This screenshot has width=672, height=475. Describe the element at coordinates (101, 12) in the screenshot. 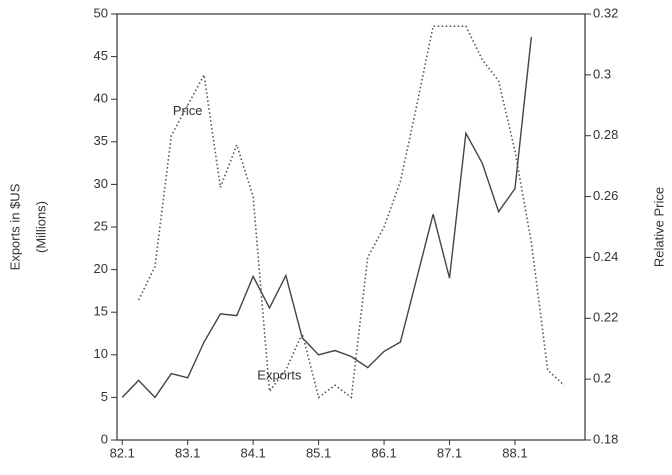

I see `y-tick-label: 50` at that location.